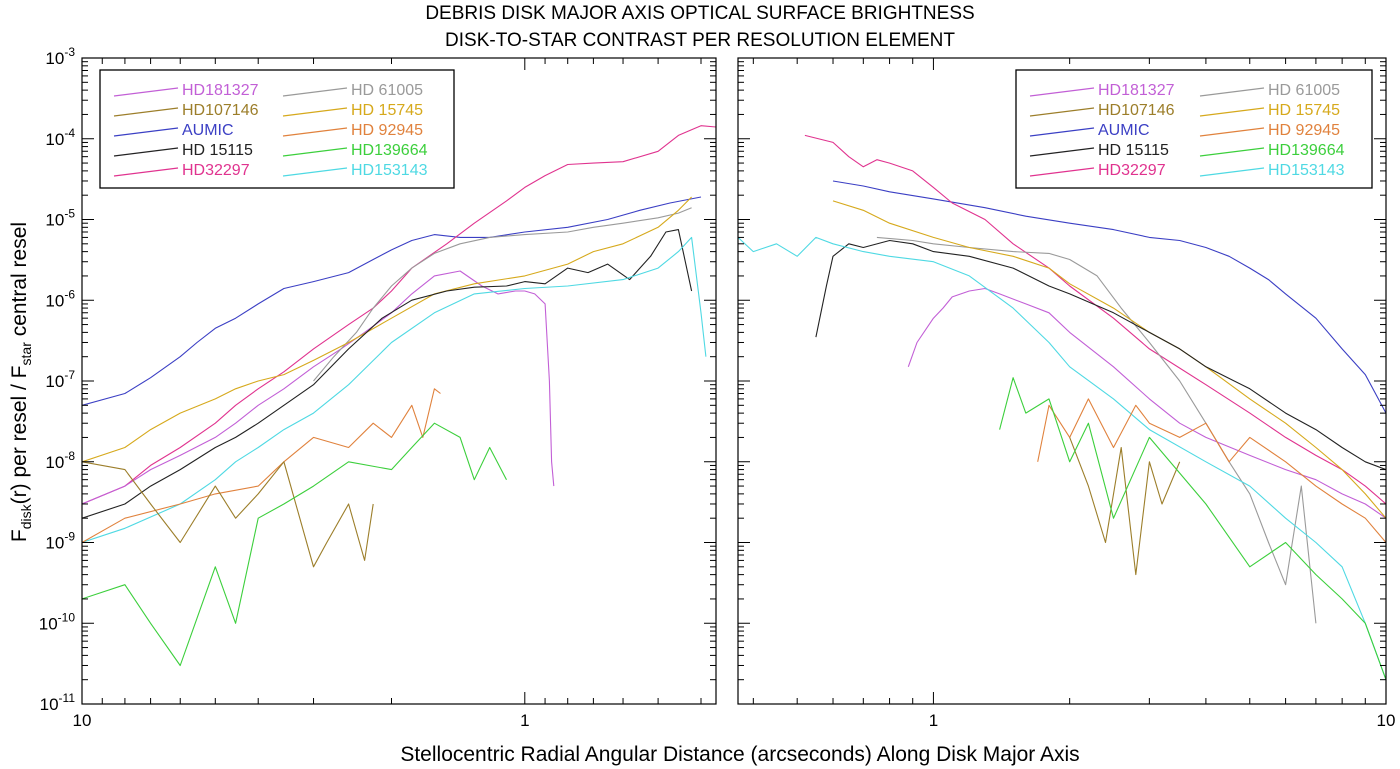  Describe the element at coordinates (1124, 130) in the screenshot. I see `right-legend-label: AUMIC` at that location.